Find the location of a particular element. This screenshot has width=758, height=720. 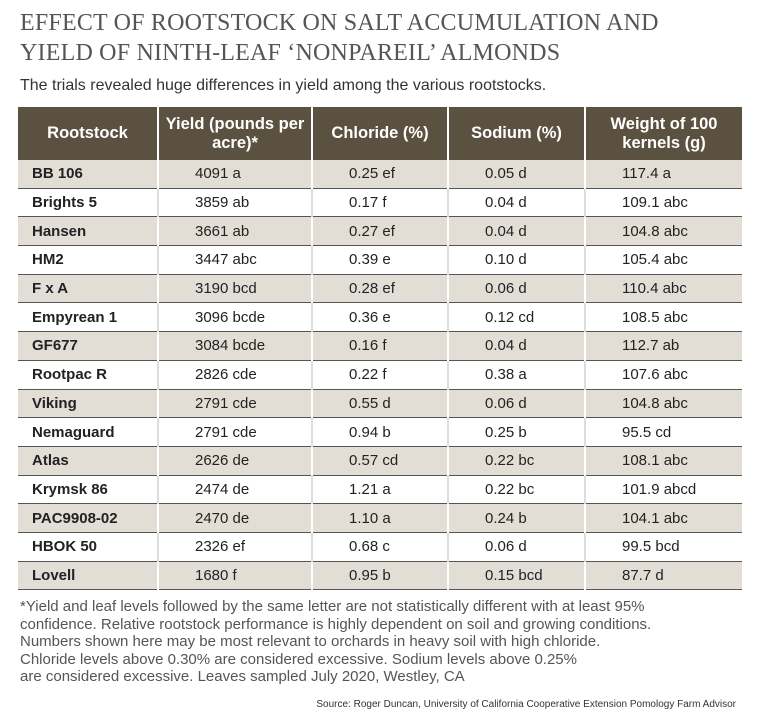

table-cell: 104.1 abc is located at coordinates (663, 518).